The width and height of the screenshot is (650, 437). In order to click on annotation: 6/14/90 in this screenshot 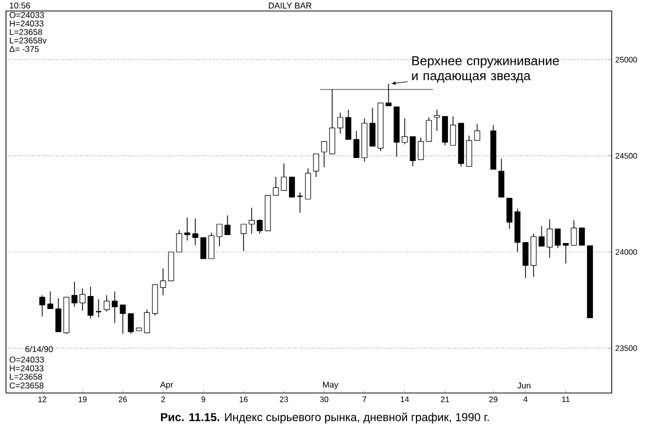, I will do `click(39, 349)`.